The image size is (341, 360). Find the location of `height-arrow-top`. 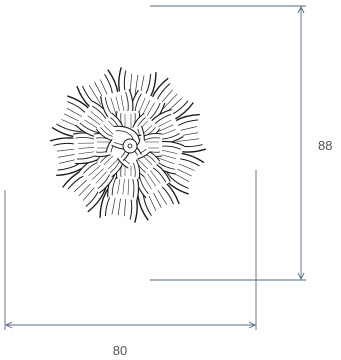

height-arrow-top is located at coordinates (301, 9).